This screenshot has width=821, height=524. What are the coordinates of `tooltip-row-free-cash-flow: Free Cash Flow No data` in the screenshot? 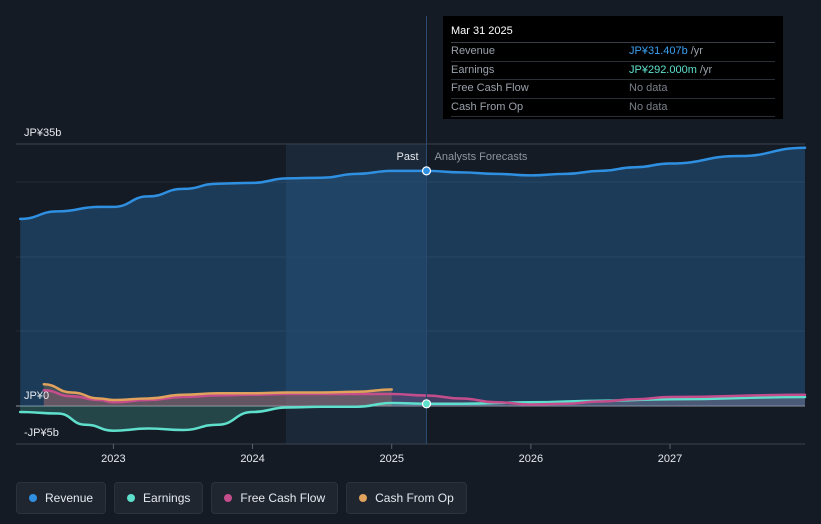 It's located at (613, 89).